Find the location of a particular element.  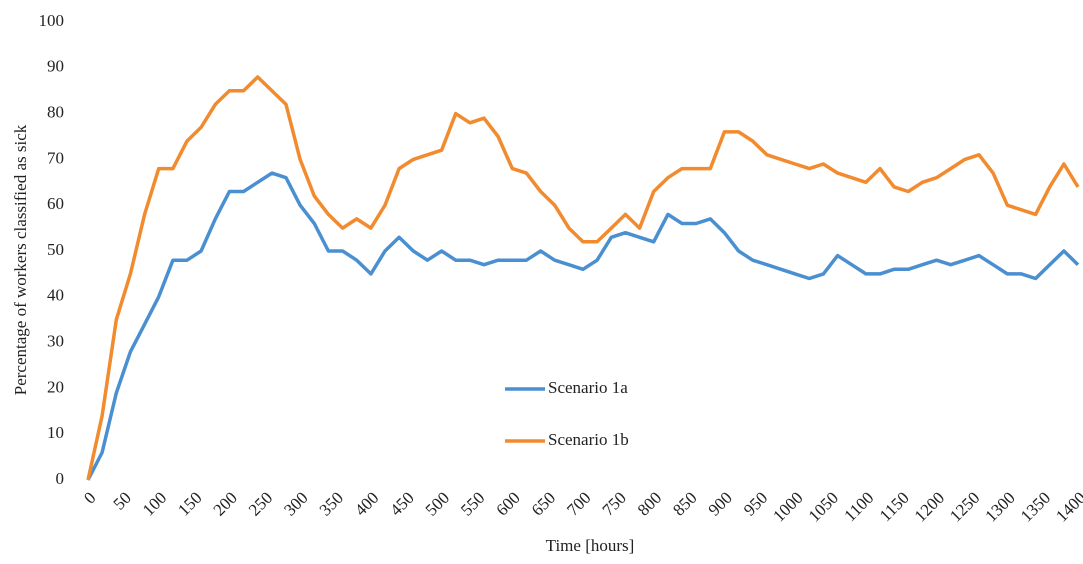

y-tick-label: 20 is located at coordinates (55, 386).